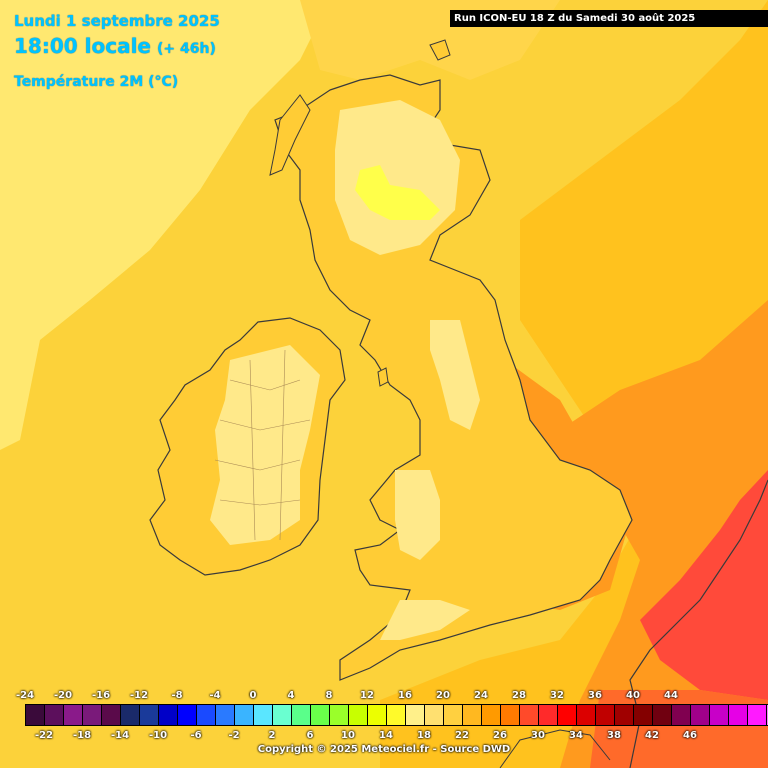 This screenshot has height=768, width=768. What do you see at coordinates (462, 735) in the screenshot?
I see `scale-tick-bottom: 22` at bounding box center [462, 735].